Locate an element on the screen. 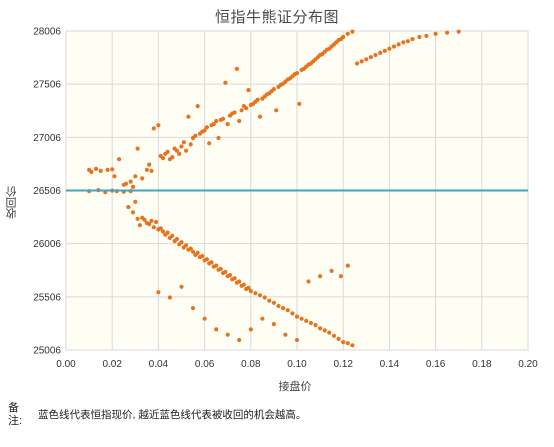  y-tick-label: 27006 is located at coordinates (47, 138).